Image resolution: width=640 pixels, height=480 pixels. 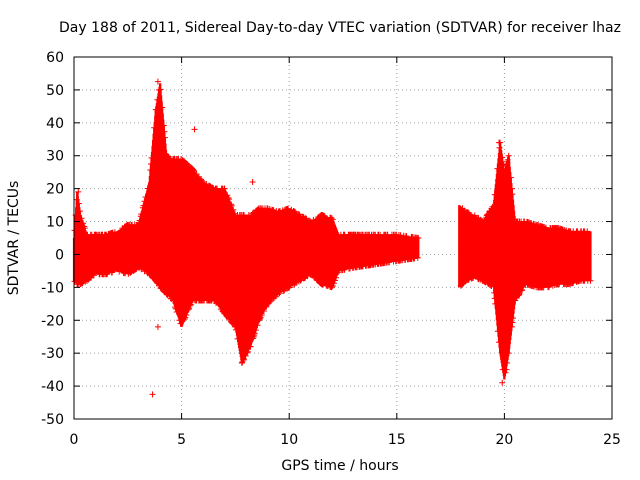 I want to click on x-tick-label: 5, so click(x=181, y=440).